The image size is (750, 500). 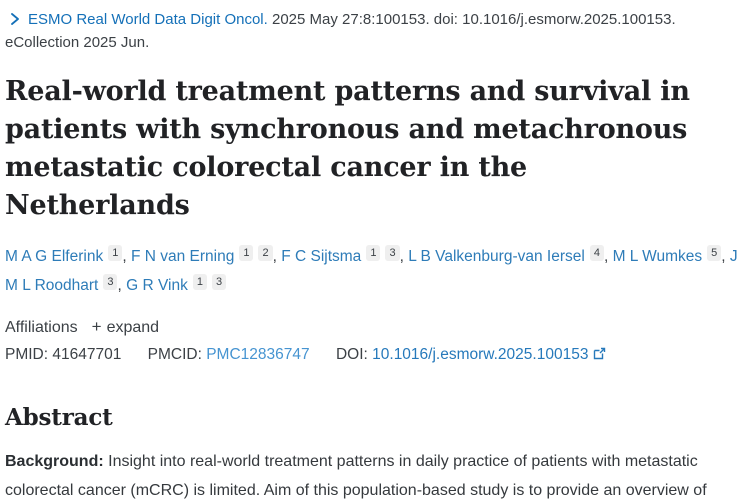 What do you see at coordinates (157, 285) in the screenshot?
I see `author-link: G R Vink` at bounding box center [157, 285].